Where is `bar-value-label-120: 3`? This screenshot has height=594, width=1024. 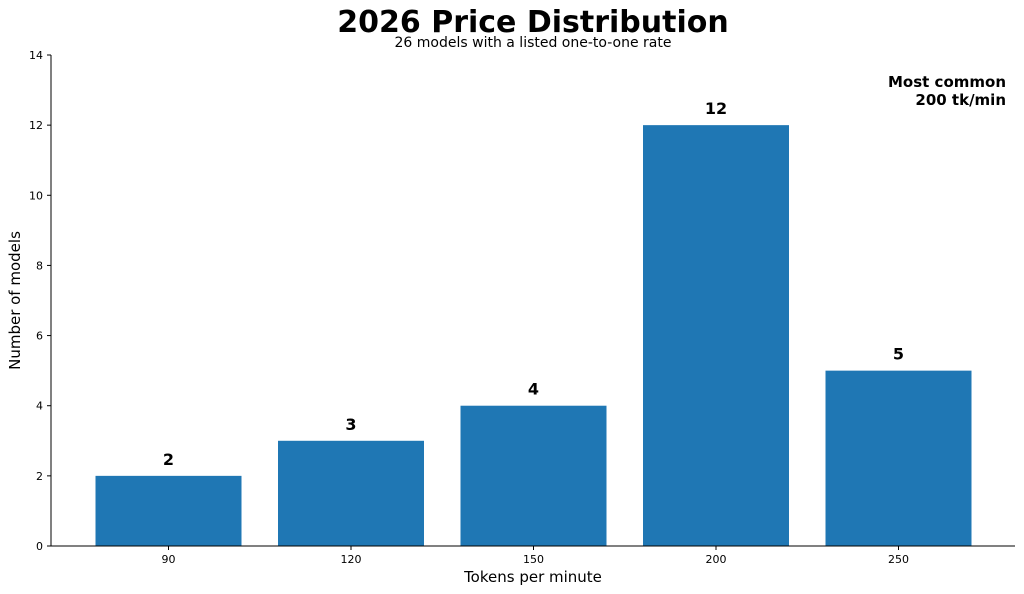
bar-value-label-120: 3 is located at coordinates (350, 424).